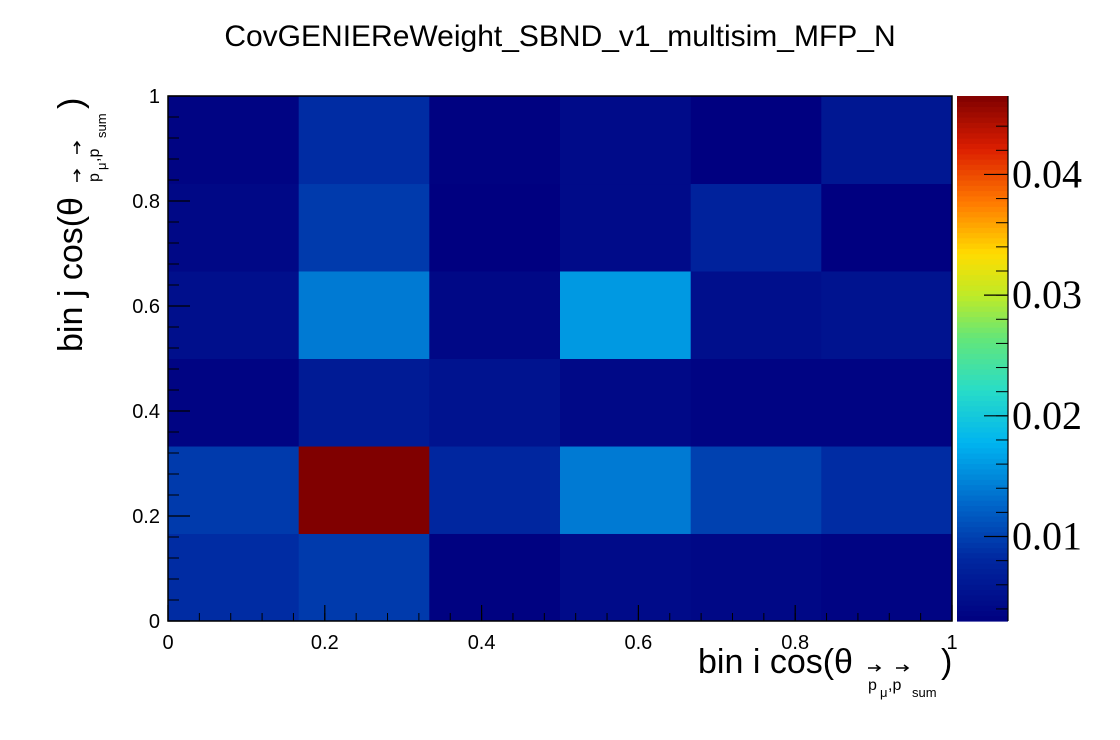 The image size is (1120, 740). What do you see at coordinates (884, 692) in the screenshot?
I see `x-axis-label-sub-mu: μ` at bounding box center [884, 692].